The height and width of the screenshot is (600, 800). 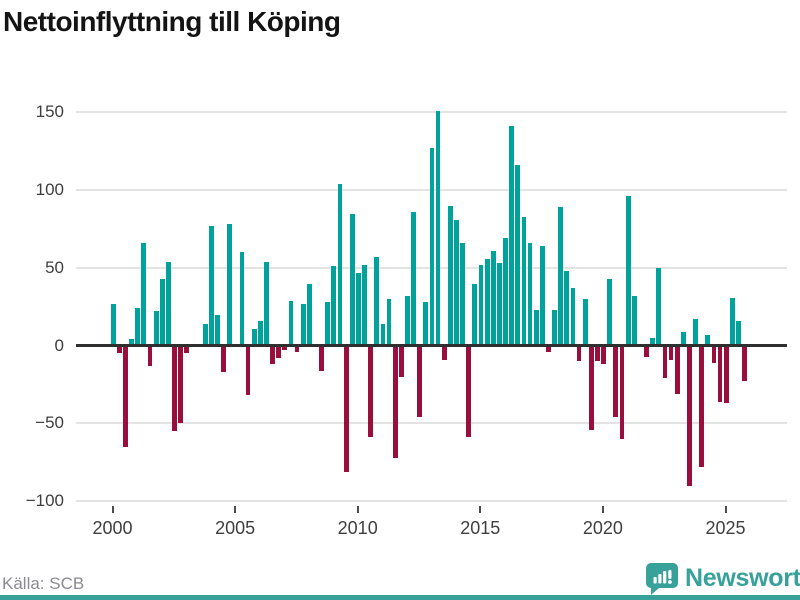 I want to click on y-axis-label: −100, so click(x=44, y=501).